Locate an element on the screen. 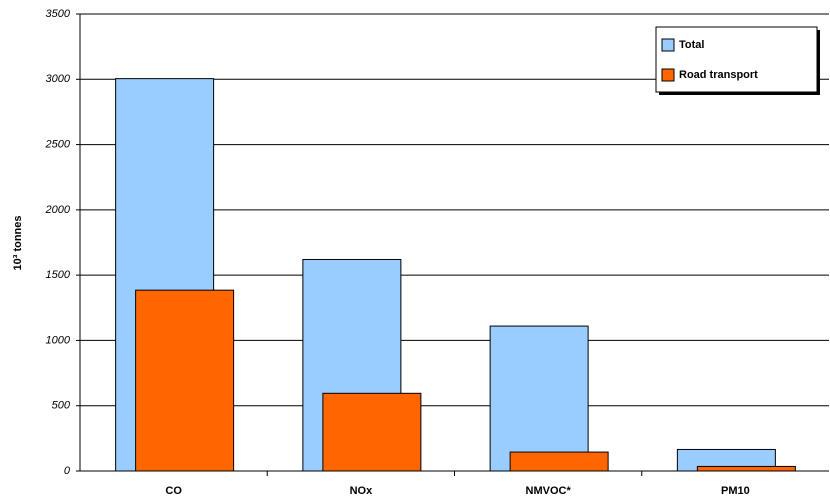 Image resolution: width=830 pixels, height=504 pixels. legend-label: Road transport is located at coordinates (718, 75).